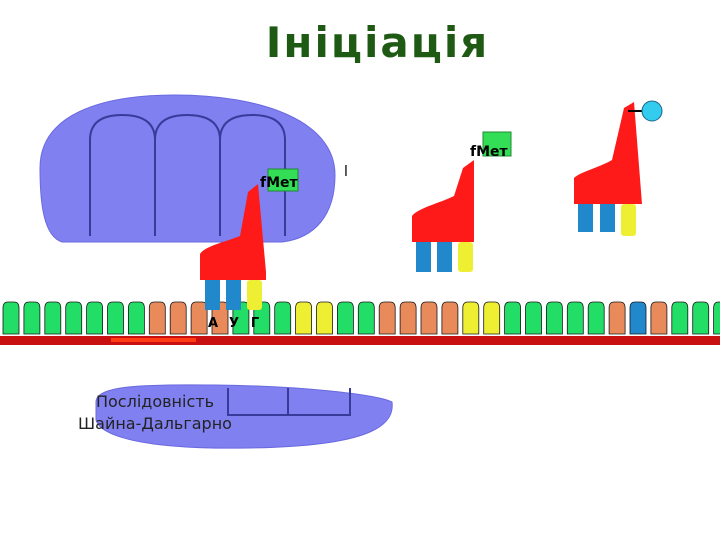 Image resolution: width=720 pixels, height=540 pixels. Describe the element at coordinates (346, 172) in the screenshot. I see `stray-mark: l` at that location.